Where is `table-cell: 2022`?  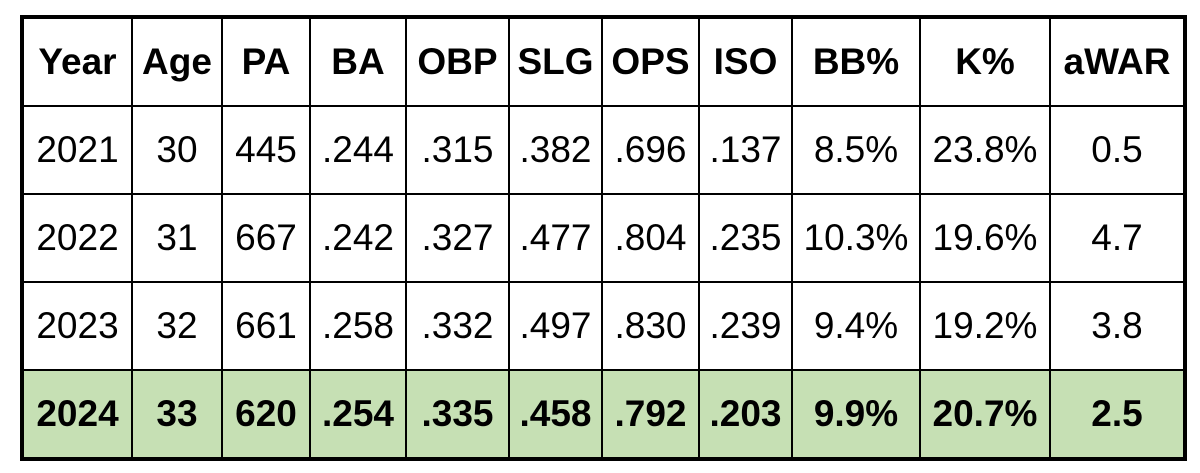 table-cell: 2022 is located at coordinates (77, 238).